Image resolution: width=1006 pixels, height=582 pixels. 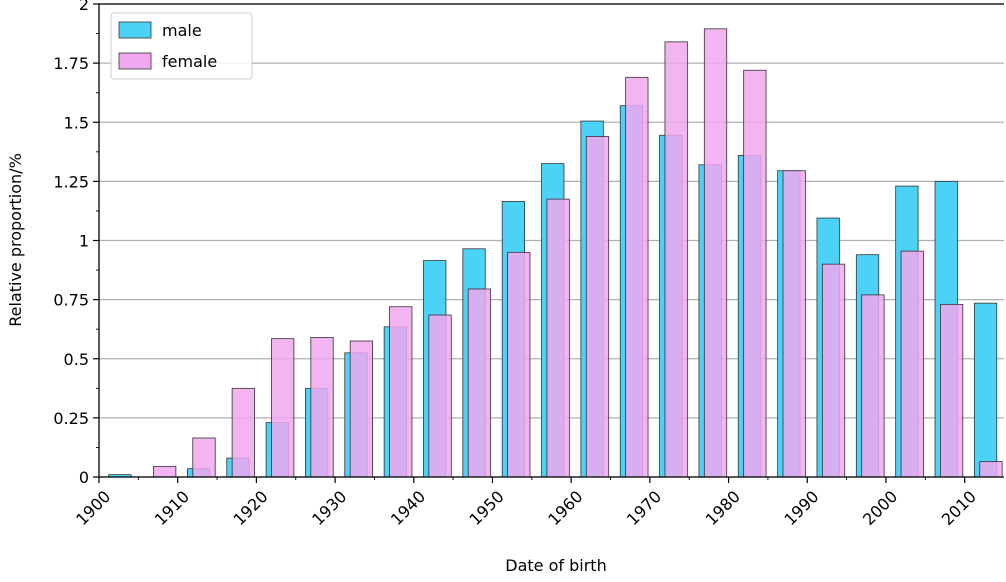 I want to click on bar-female-1978, so click(x=715, y=253).